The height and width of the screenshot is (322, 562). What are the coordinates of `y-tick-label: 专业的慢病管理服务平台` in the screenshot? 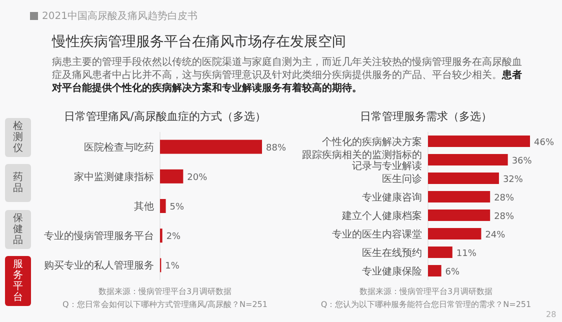 It's located at (99, 236).